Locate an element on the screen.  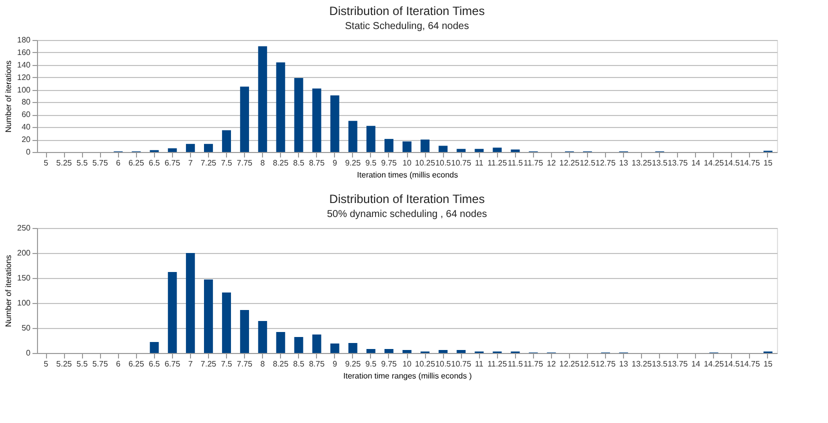
x-tick-label: 10.75 is located at coordinates (461, 163).